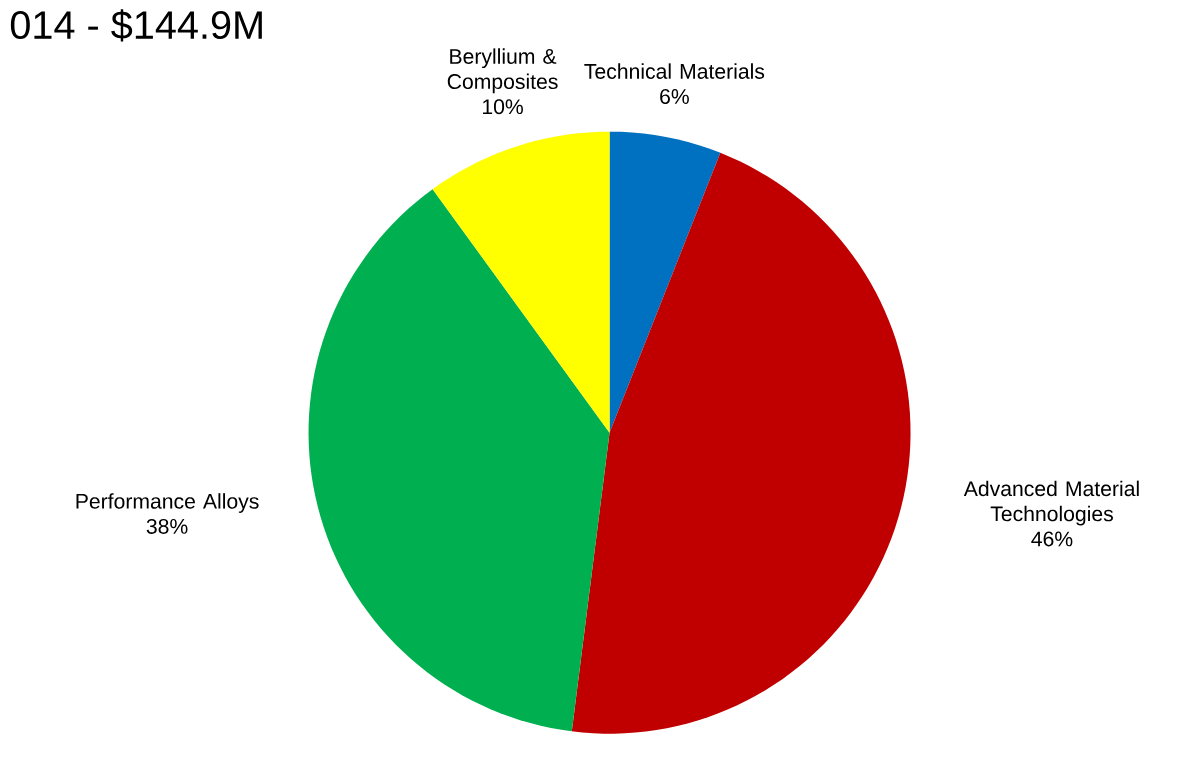 Image resolution: width=1204 pixels, height=760 pixels. I want to click on slice-label: Performance Alloys, so click(167, 503).